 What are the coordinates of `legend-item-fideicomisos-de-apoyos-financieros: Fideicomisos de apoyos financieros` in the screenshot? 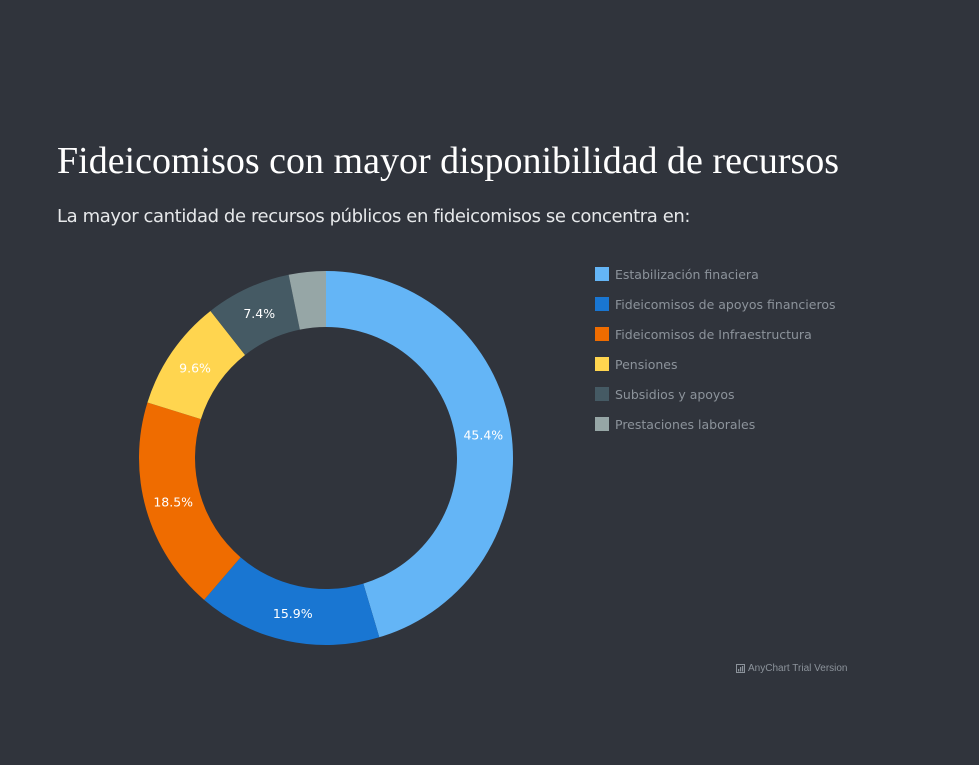 It's located at (715, 304).